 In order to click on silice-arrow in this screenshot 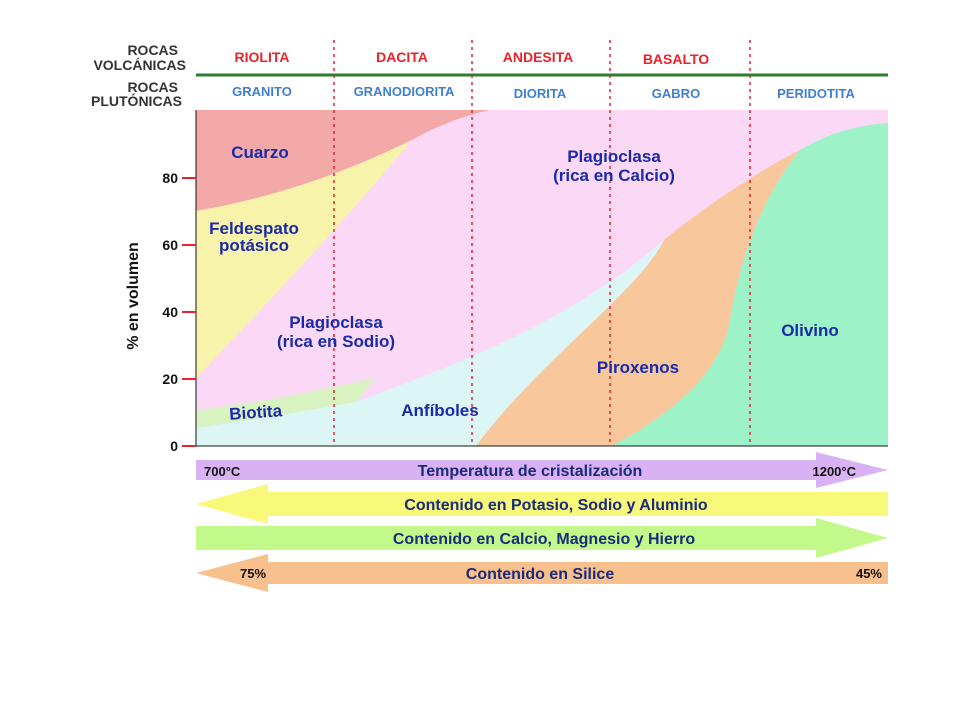, I will do `click(542, 573)`.